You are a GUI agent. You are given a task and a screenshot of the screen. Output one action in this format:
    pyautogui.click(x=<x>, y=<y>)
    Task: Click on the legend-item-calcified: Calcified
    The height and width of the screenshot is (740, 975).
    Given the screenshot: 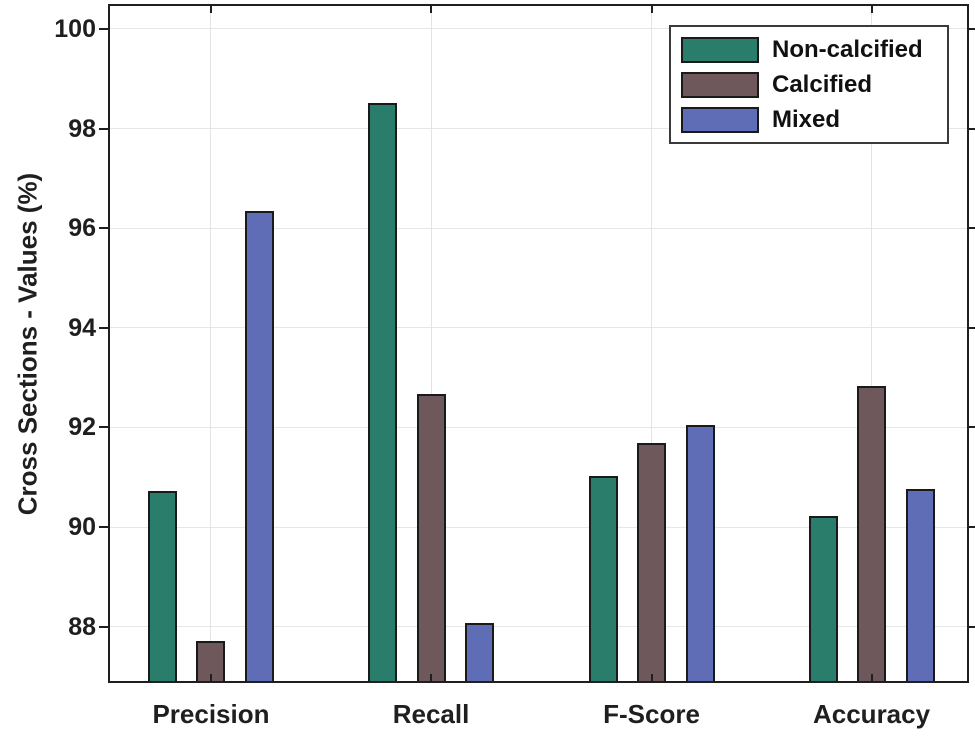 What is the action you would take?
    pyautogui.click(x=814, y=85)
    